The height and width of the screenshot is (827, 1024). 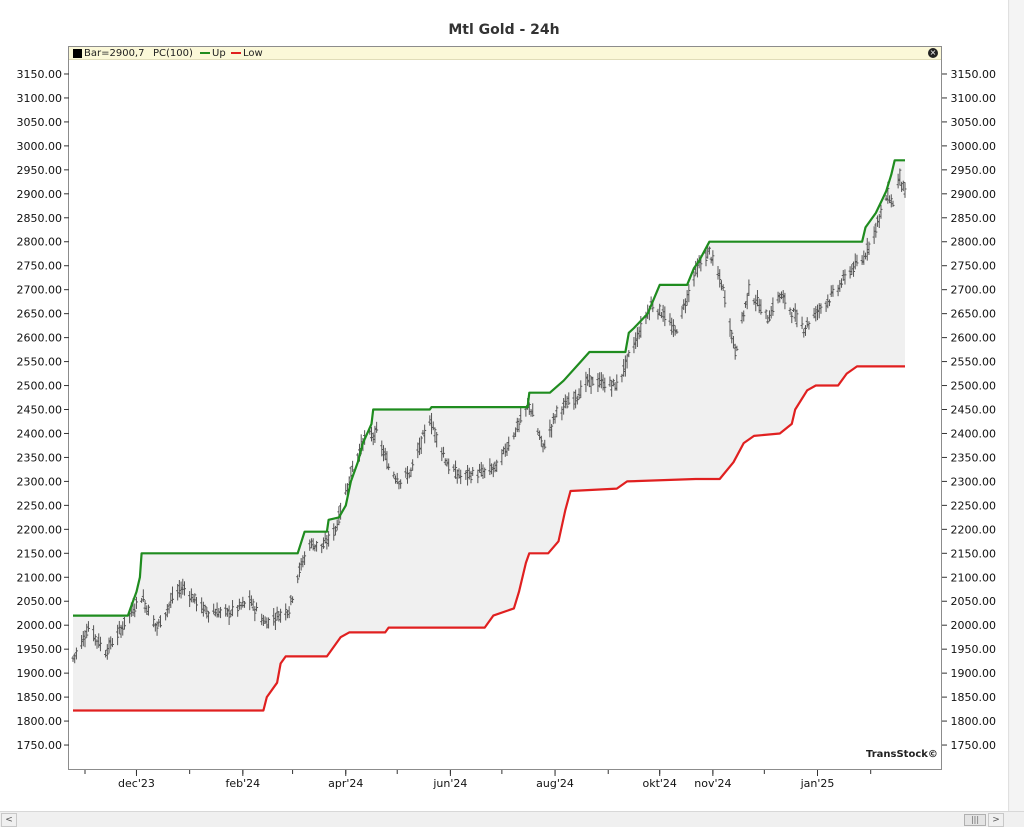 What do you see at coordinates (40, 457) in the screenshot?
I see `y-tick-label-left: 2350.00` at bounding box center [40, 457].